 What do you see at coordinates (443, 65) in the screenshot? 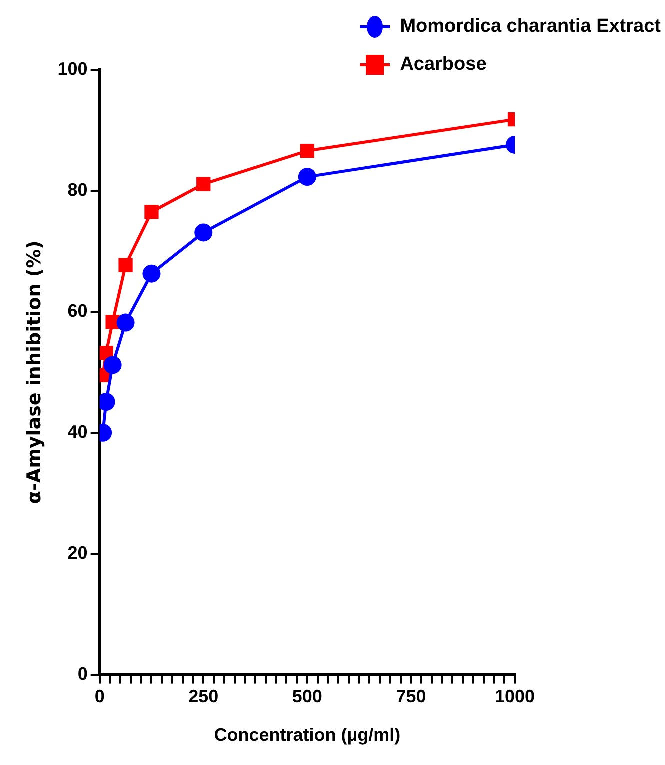
I see `legend-label: Acarbose` at bounding box center [443, 65].